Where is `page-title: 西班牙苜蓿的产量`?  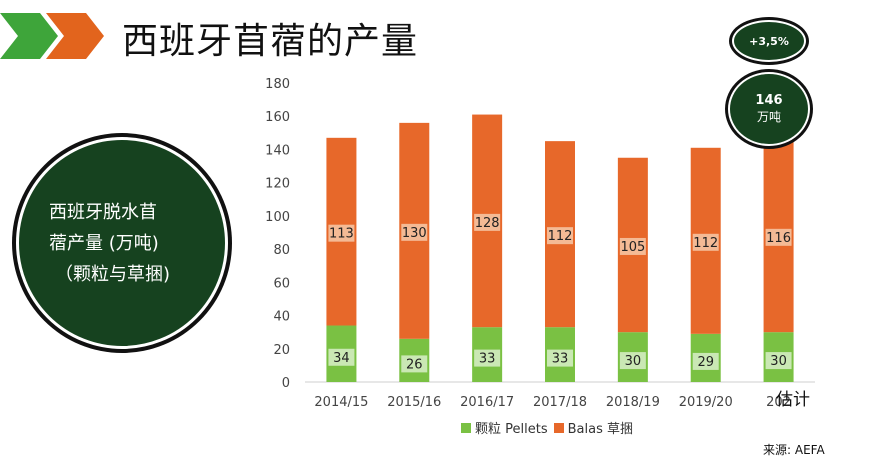 page-title: 西班牙苜蓿的产量 is located at coordinates (270, 41).